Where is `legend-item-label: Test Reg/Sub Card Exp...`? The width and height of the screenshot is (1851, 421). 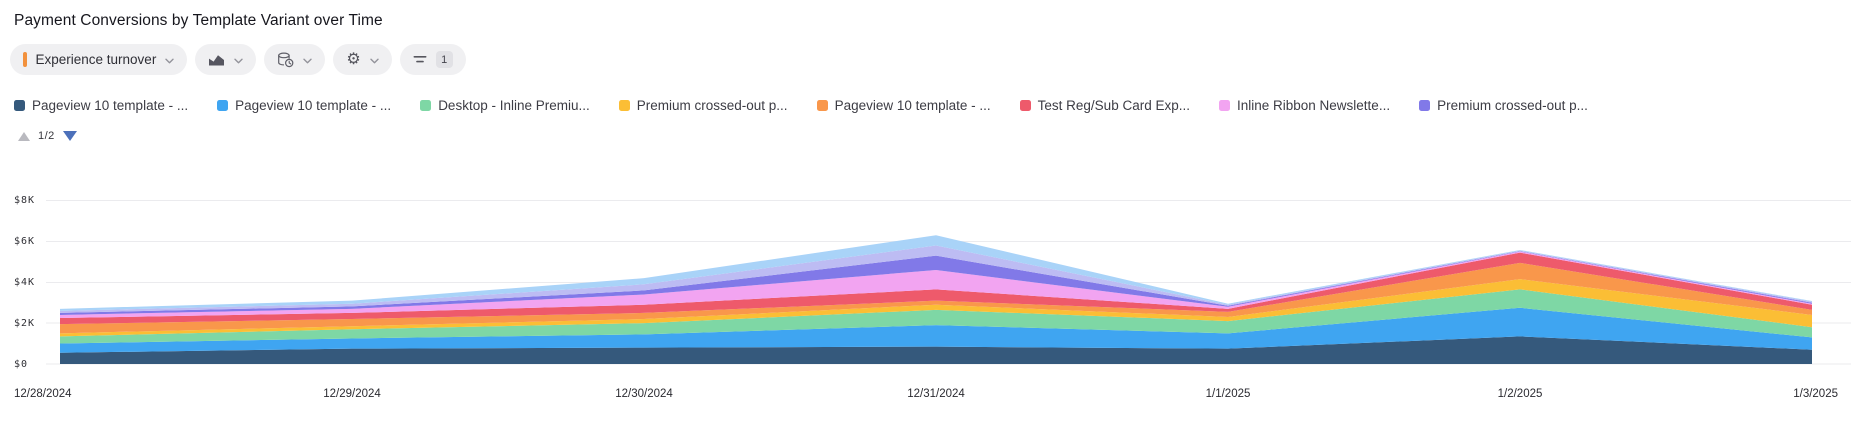 legend-item-label: Test Reg/Sub Card Exp... is located at coordinates (1113, 105).